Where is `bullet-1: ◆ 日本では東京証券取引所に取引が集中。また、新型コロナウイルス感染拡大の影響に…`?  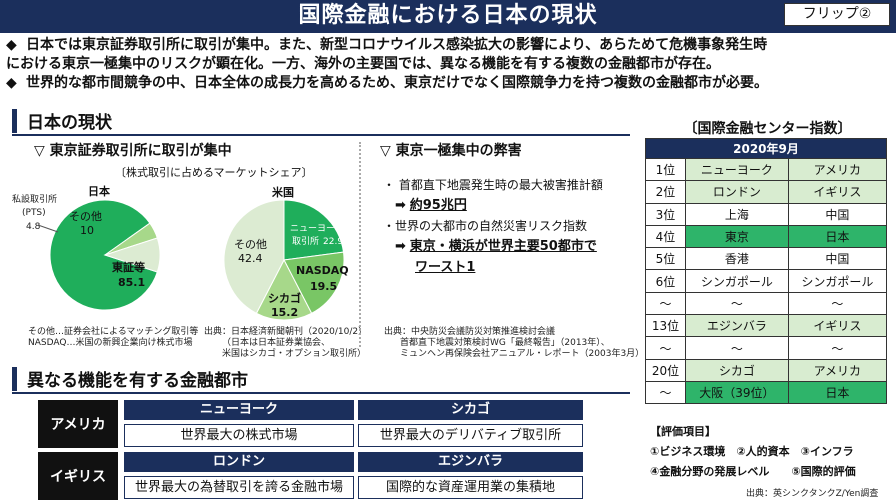 bullet-1: ◆ 日本では東京証券取引所に取引が集中。また、新型コロナウイルス感染拡大の影響に… is located at coordinates (448, 45).